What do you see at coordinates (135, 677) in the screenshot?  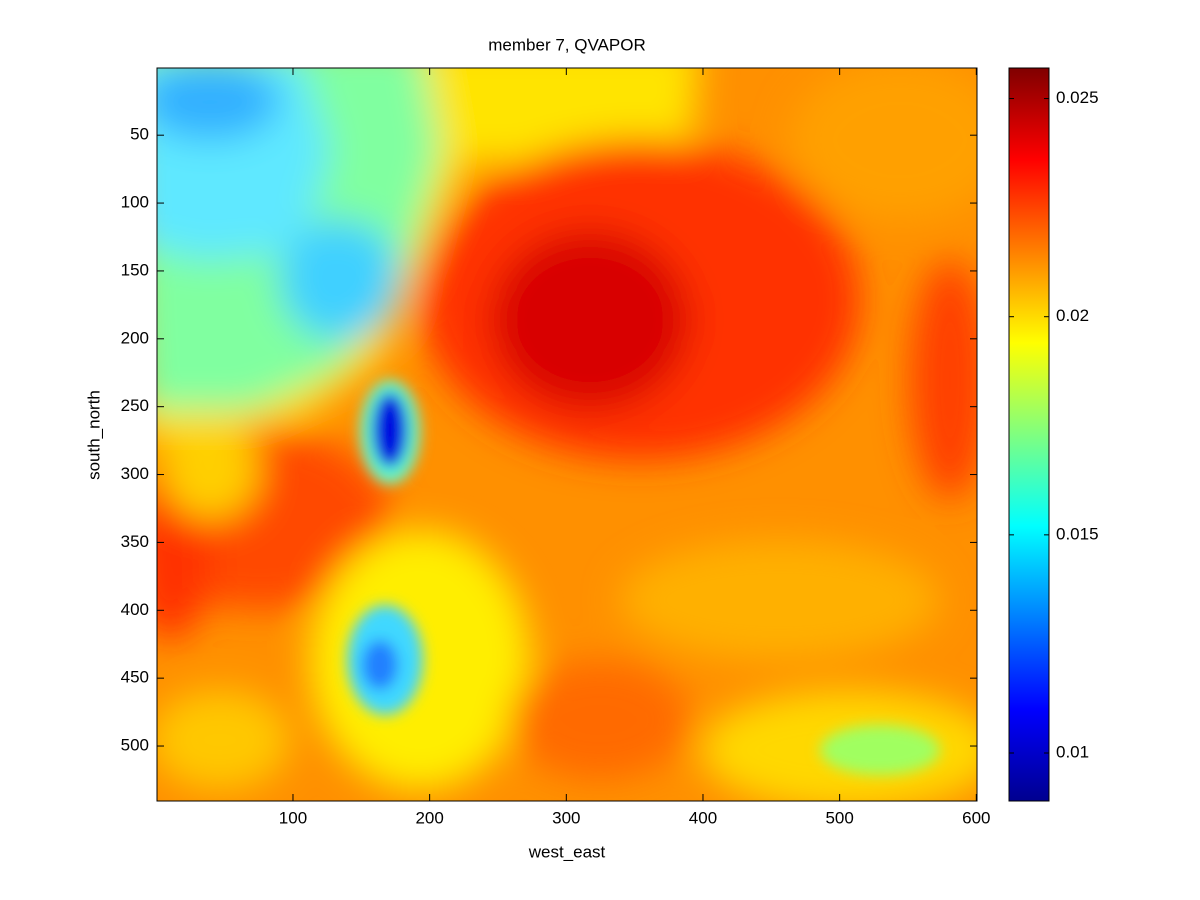 I see `y-tick-label: 450` at bounding box center [135, 677].